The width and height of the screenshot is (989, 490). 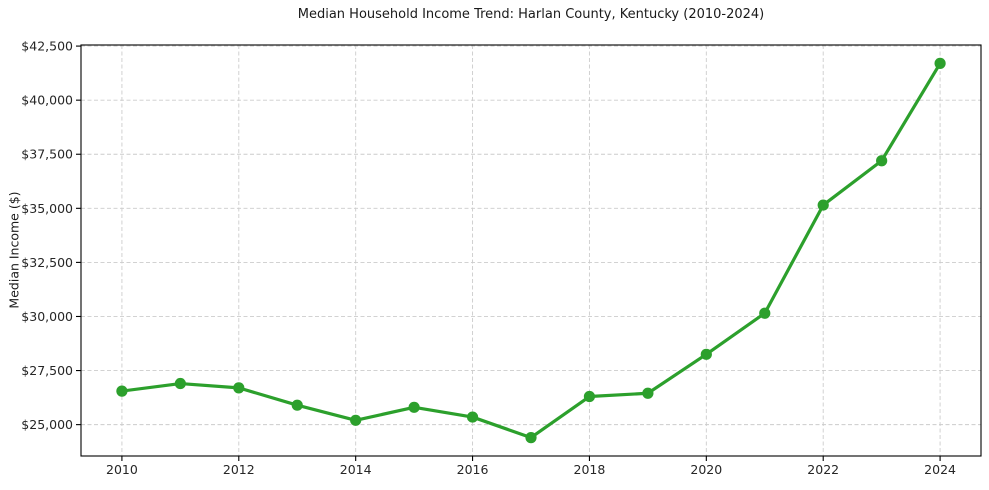 I want to click on x-tick-label: 2022, so click(x=823, y=469).